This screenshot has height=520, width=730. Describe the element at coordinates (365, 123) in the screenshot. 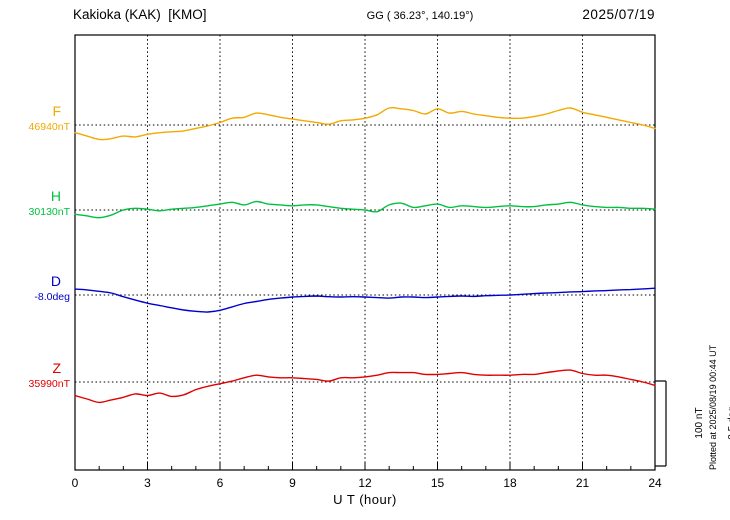

I see `trace-F` at that location.